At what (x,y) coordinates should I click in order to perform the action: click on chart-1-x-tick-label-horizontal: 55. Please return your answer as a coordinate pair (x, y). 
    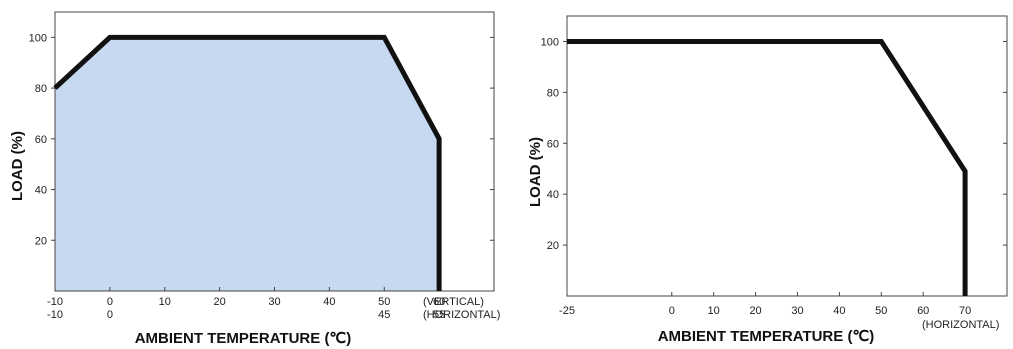
    Looking at the image, I should click on (439, 315).